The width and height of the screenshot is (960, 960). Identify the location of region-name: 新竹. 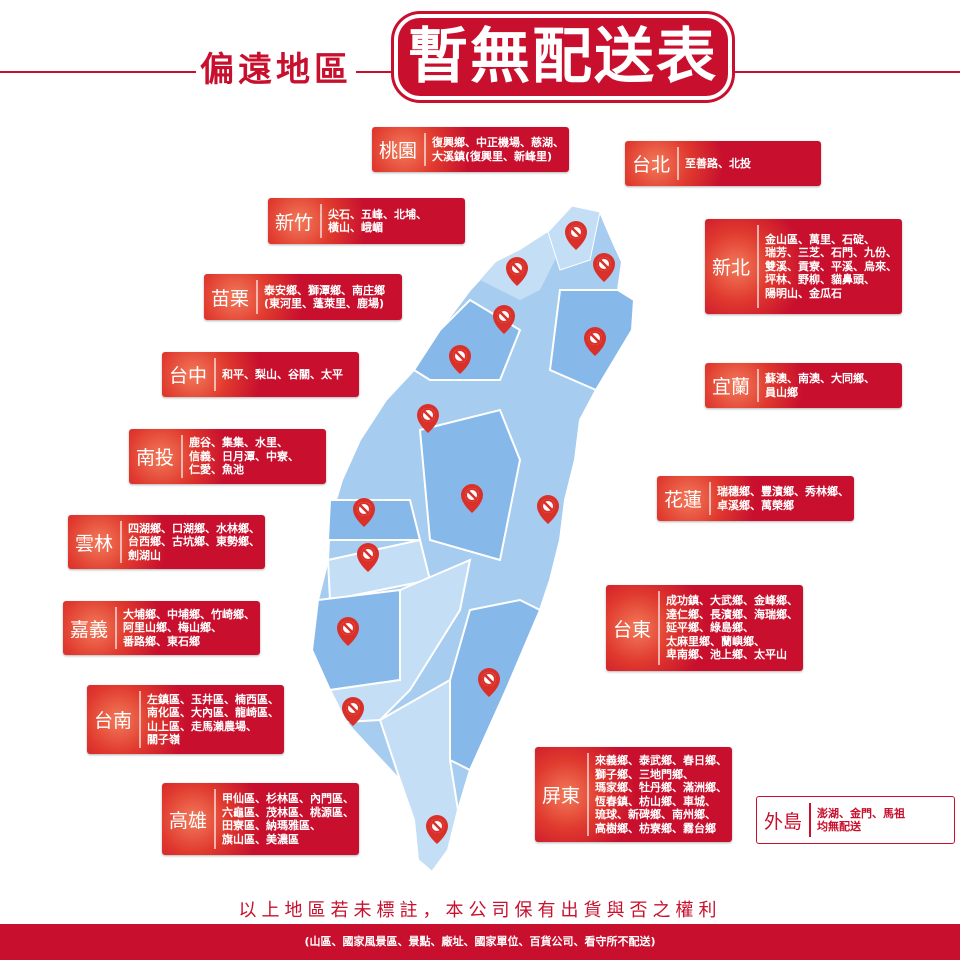
(293, 222).